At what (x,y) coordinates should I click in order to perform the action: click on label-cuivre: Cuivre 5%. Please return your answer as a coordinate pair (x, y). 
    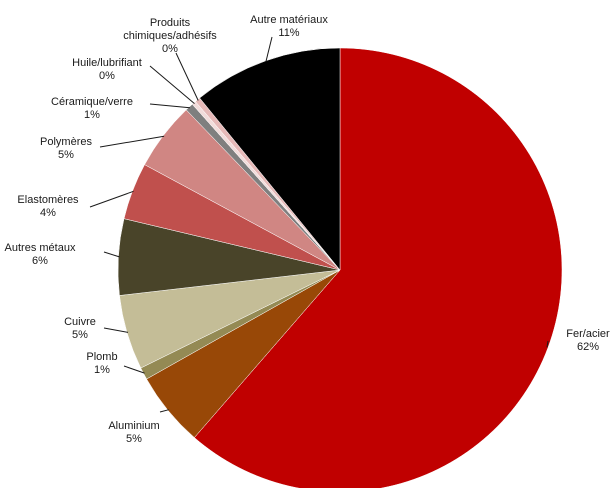
    Looking at the image, I should click on (80, 328).